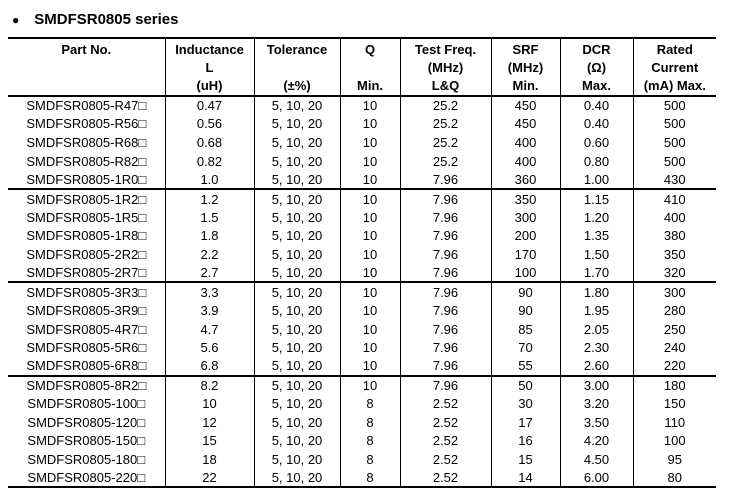 This screenshot has height=493, width=738. What do you see at coordinates (86, 441) in the screenshot?
I see `cell-part-no: SMDFSR0805-150□` at bounding box center [86, 441].